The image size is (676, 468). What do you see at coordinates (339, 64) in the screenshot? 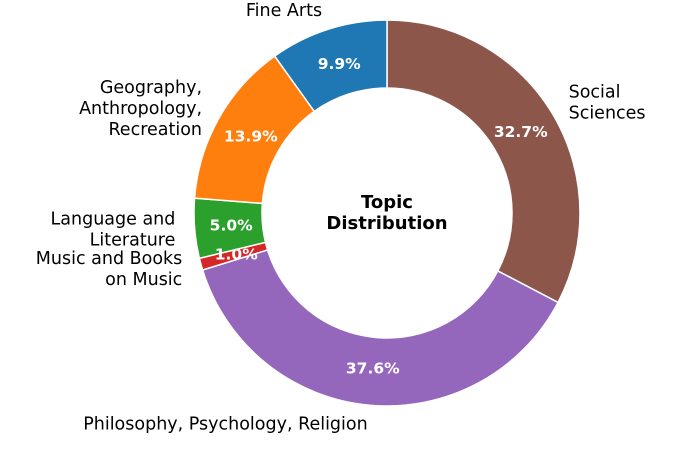
I see `slice-percent-label-5: 9.9%` at bounding box center [339, 64].